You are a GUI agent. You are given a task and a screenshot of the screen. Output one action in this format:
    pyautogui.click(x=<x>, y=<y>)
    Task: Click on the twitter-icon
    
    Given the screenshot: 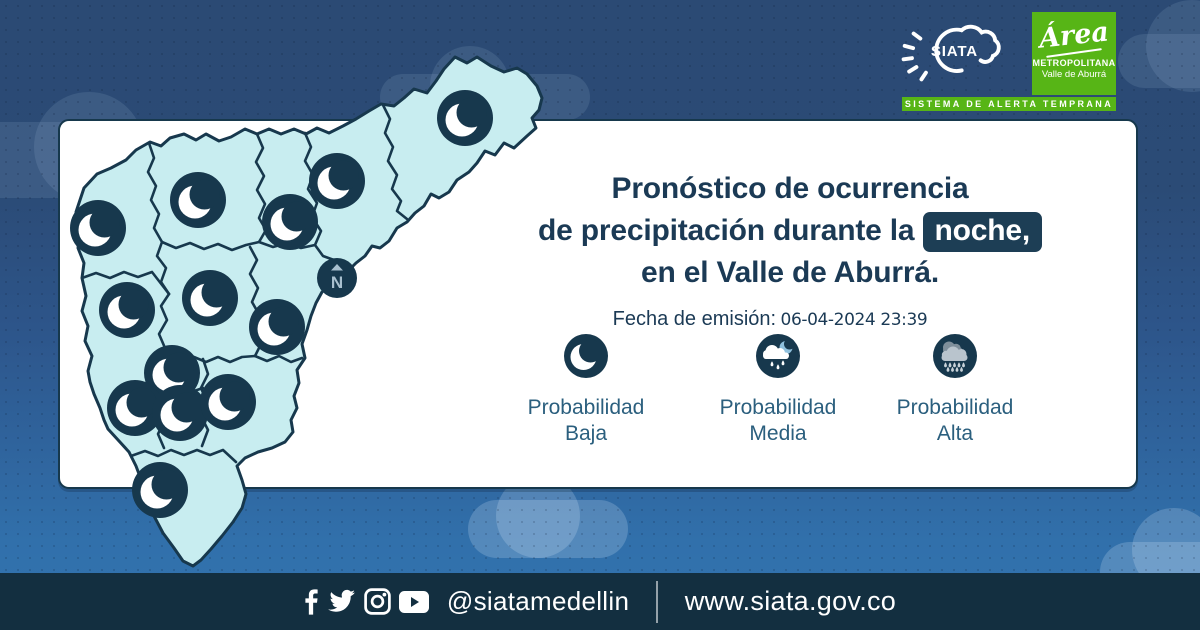 What is the action you would take?
    pyautogui.click(x=341, y=601)
    